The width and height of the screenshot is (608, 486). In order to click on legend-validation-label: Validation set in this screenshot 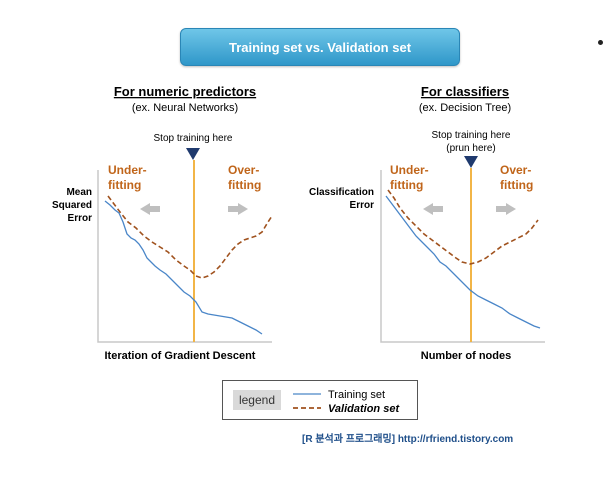, I will do `click(364, 409)`.